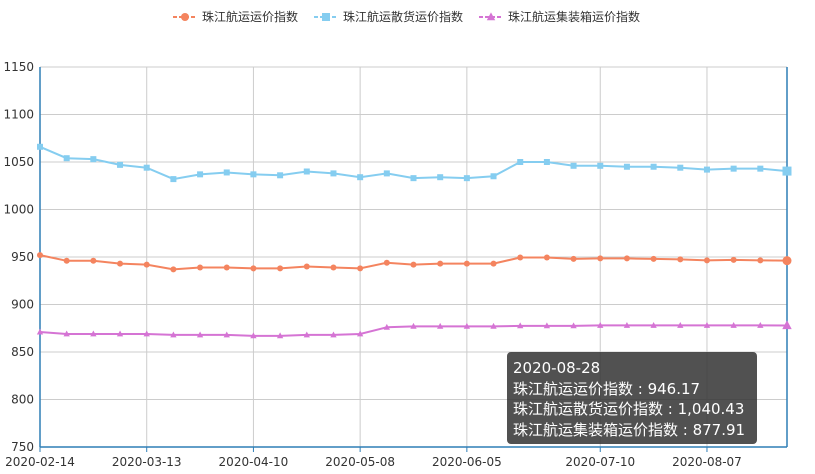 This screenshot has height=474, width=815. What do you see at coordinates (360, 462) in the screenshot?
I see `x-tick-label: 2020-05-08` at bounding box center [360, 462].